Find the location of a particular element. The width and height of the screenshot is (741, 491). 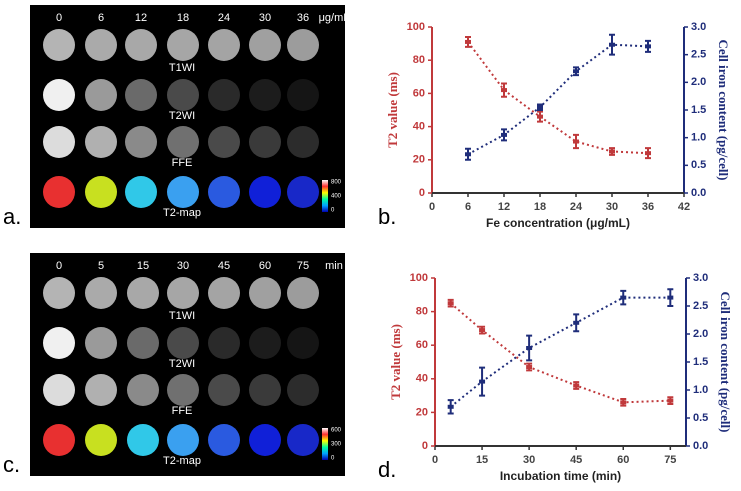

row-label: T1WI is located at coordinates (182, 68).